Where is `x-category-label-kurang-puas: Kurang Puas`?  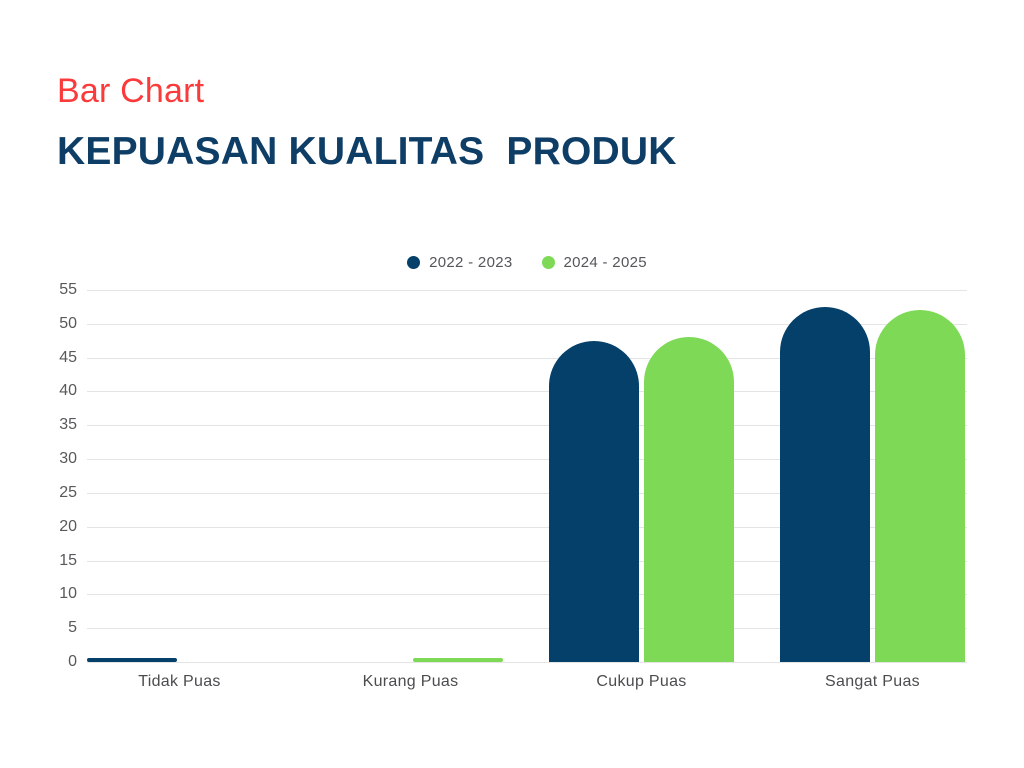
x-category-label-kurang-puas: Kurang Puas is located at coordinates (410, 681).